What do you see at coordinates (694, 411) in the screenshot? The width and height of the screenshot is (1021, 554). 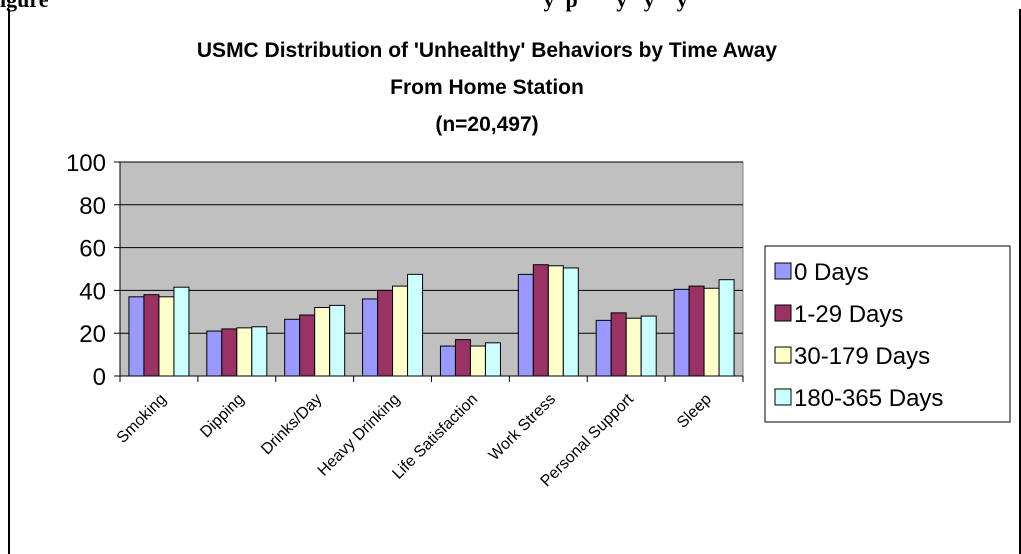 I see `x-tick-label: Sleep` at bounding box center [694, 411].